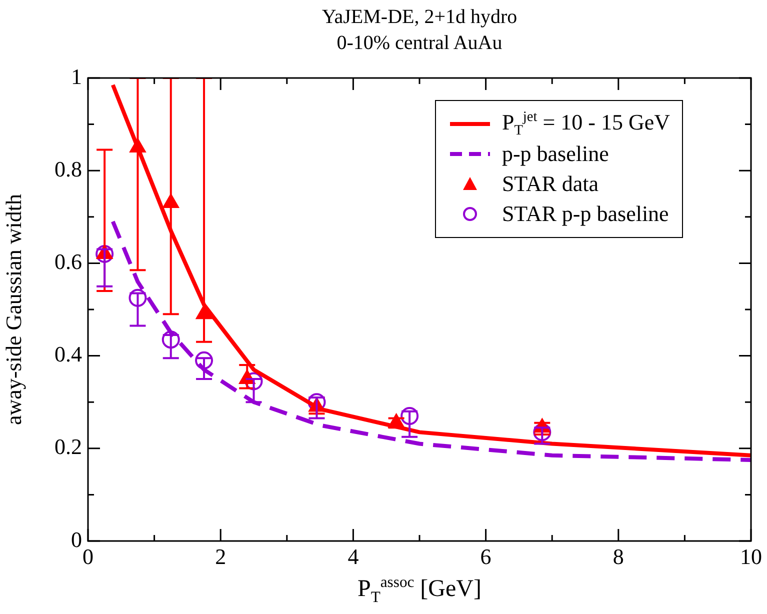 The height and width of the screenshot is (614, 767). Describe the element at coordinates (555, 154) in the screenshot. I see `legend-label: p-p baseline` at that location.